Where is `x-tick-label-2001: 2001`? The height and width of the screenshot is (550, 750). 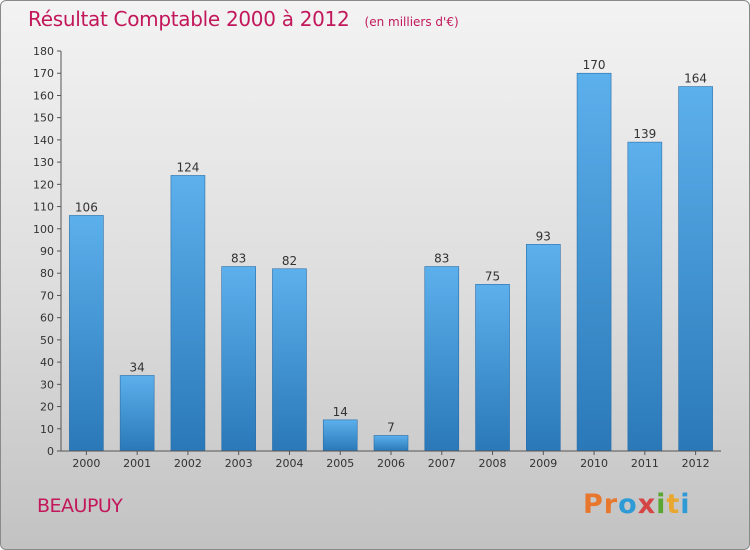
x-tick-label-2001: 2001 is located at coordinates (137, 463).